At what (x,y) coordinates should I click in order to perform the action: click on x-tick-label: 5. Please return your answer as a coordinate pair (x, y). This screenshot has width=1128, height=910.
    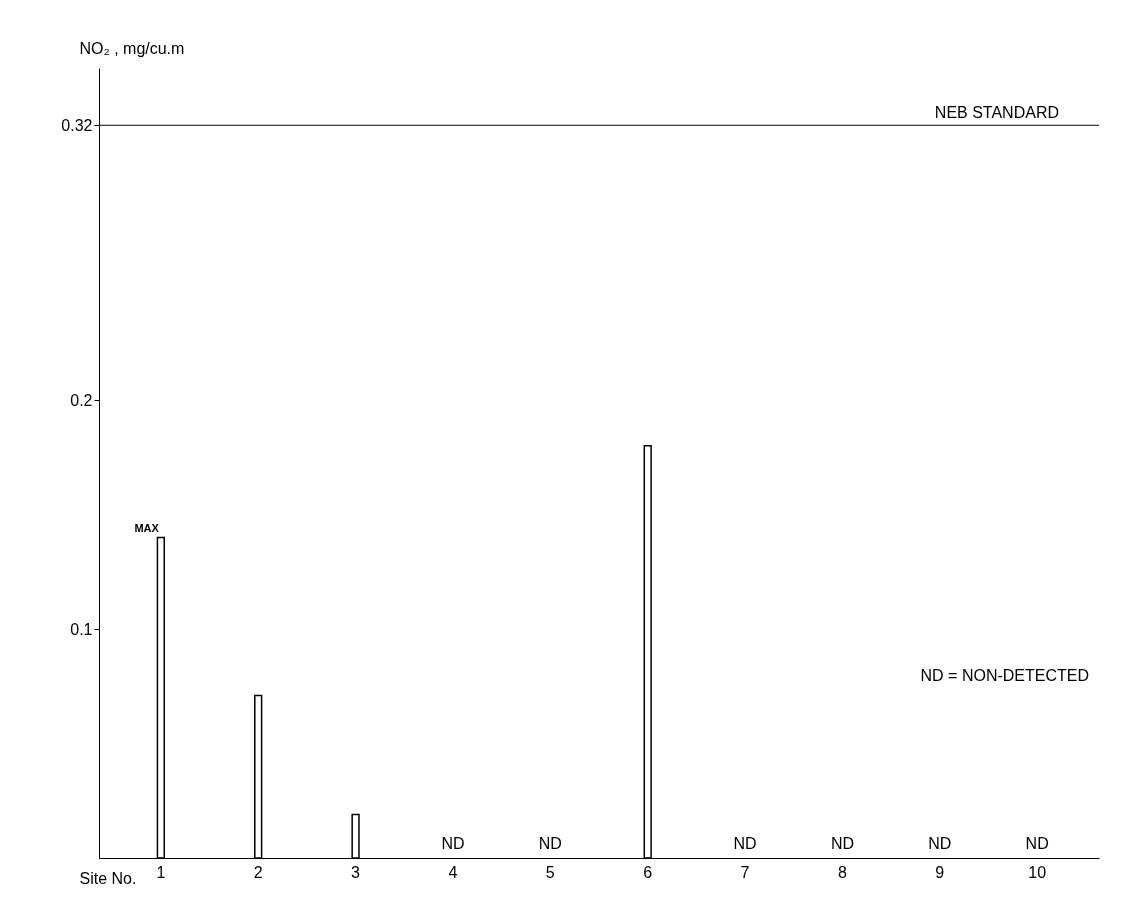
    Looking at the image, I should click on (550, 872).